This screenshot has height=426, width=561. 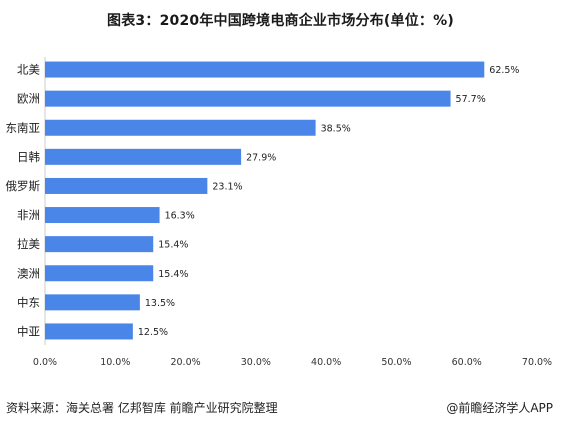 What do you see at coordinates (180, 216) in the screenshot?
I see `data-label: 16.3%` at bounding box center [180, 216].